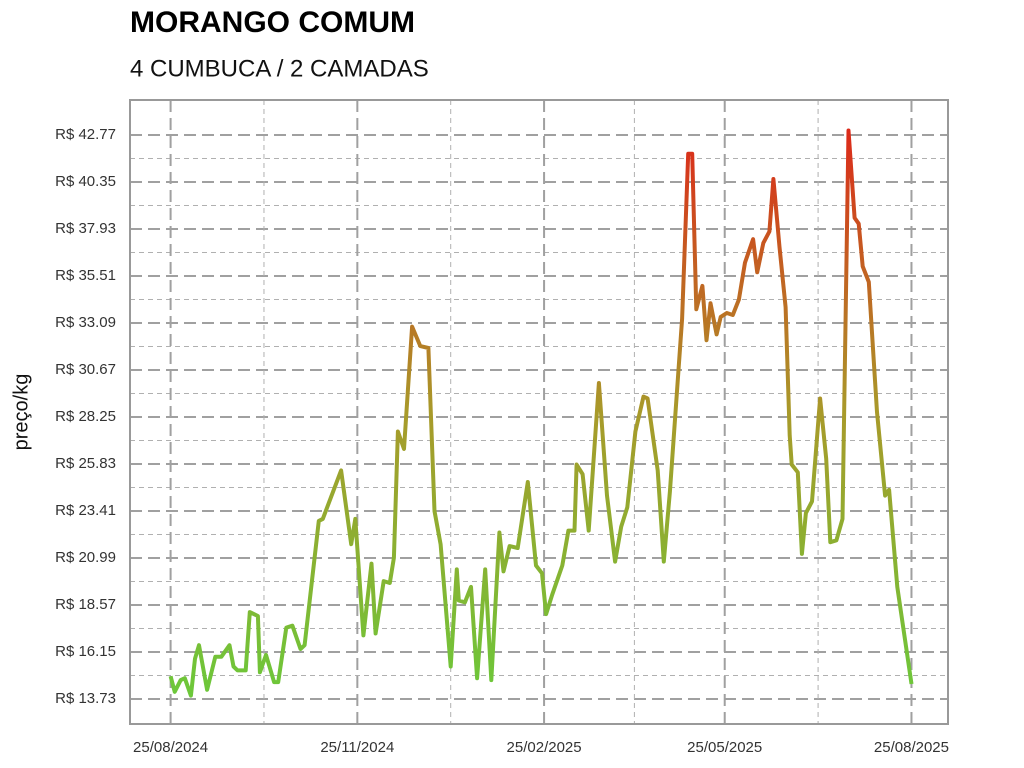 The width and height of the screenshot is (1024, 768). Describe the element at coordinates (85, 275) in the screenshot. I see `y-tick-label: R$ 35.51` at that location.